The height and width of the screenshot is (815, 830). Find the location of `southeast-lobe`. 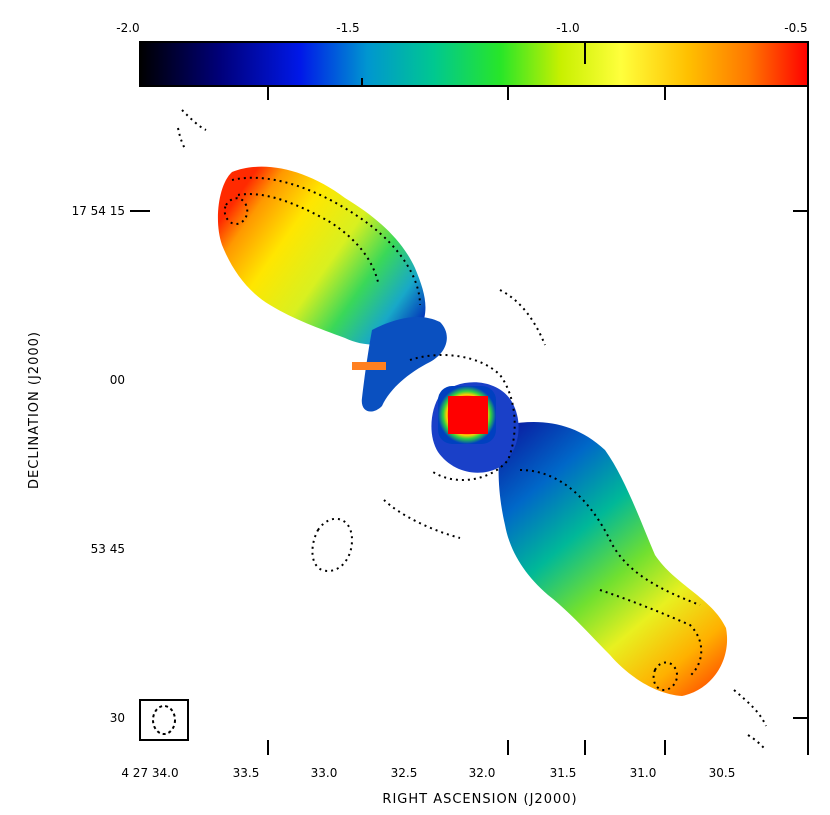

southeast-lobe is located at coordinates (613, 558).